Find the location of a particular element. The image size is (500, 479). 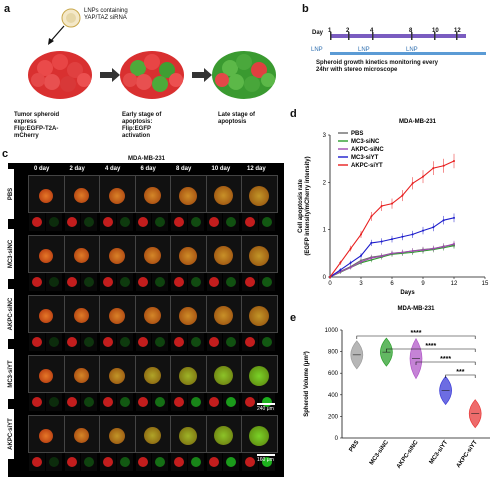

timeline-day-8: 8 is located at coordinates (411, 31).